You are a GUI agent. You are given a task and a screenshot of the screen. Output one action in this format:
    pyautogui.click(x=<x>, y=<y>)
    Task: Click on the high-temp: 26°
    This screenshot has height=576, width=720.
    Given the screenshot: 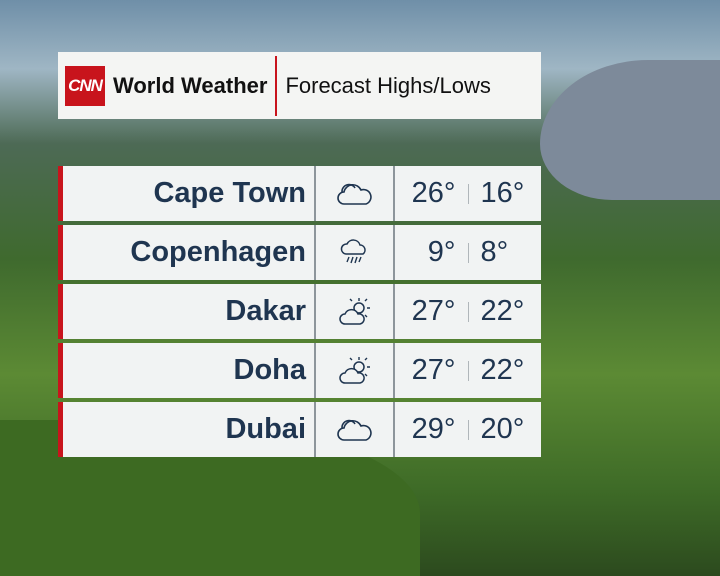 What is the action you would take?
    pyautogui.click(x=433, y=193)
    